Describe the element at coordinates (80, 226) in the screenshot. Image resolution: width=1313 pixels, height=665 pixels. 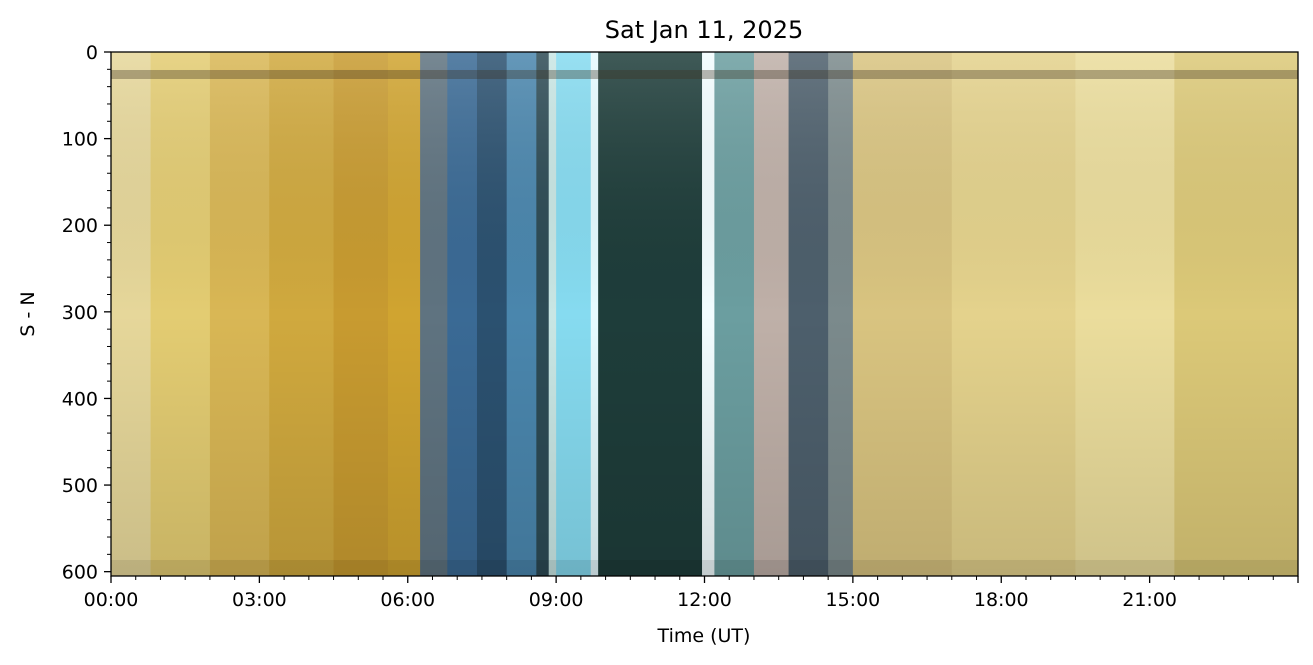
I see `y-tick-label: 200` at that location.